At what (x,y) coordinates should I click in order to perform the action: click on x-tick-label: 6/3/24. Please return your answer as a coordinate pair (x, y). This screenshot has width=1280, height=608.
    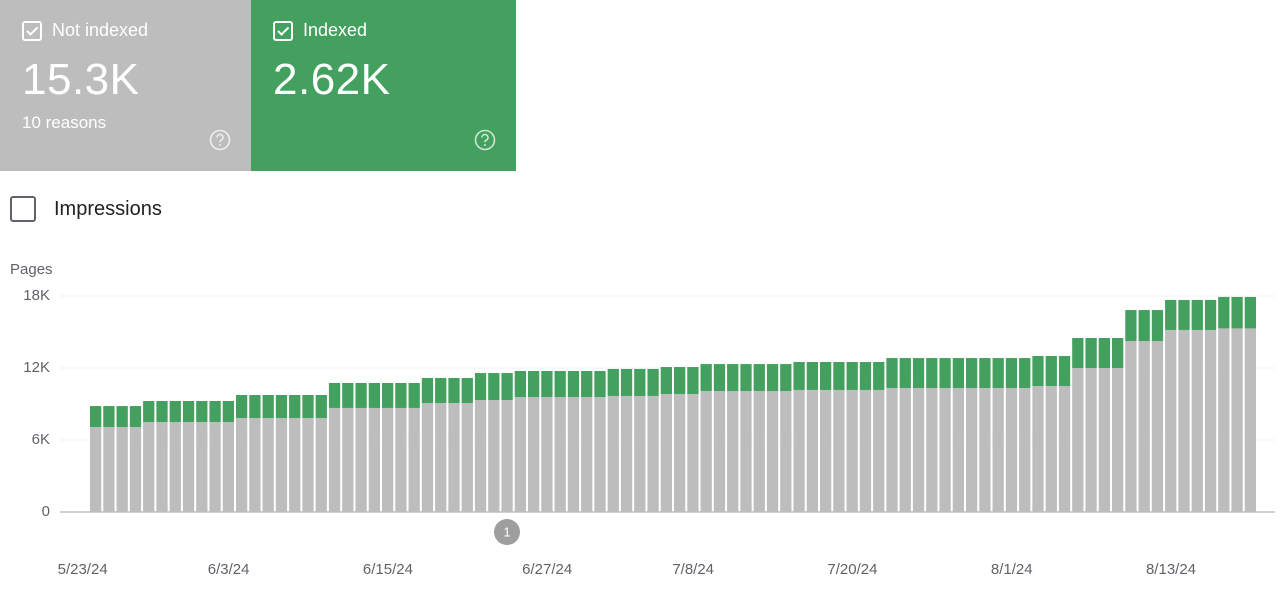
    Looking at the image, I should click on (229, 569).